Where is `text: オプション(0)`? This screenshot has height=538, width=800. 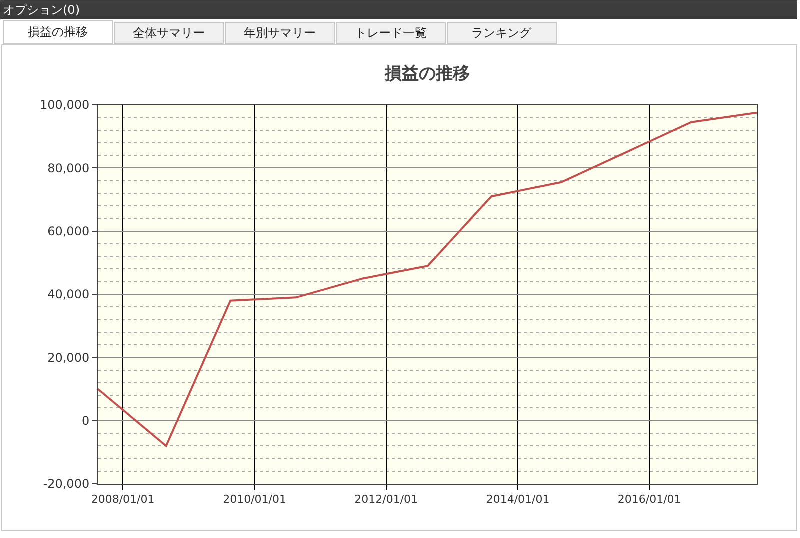 text: オプション(0) is located at coordinates (41, 10).